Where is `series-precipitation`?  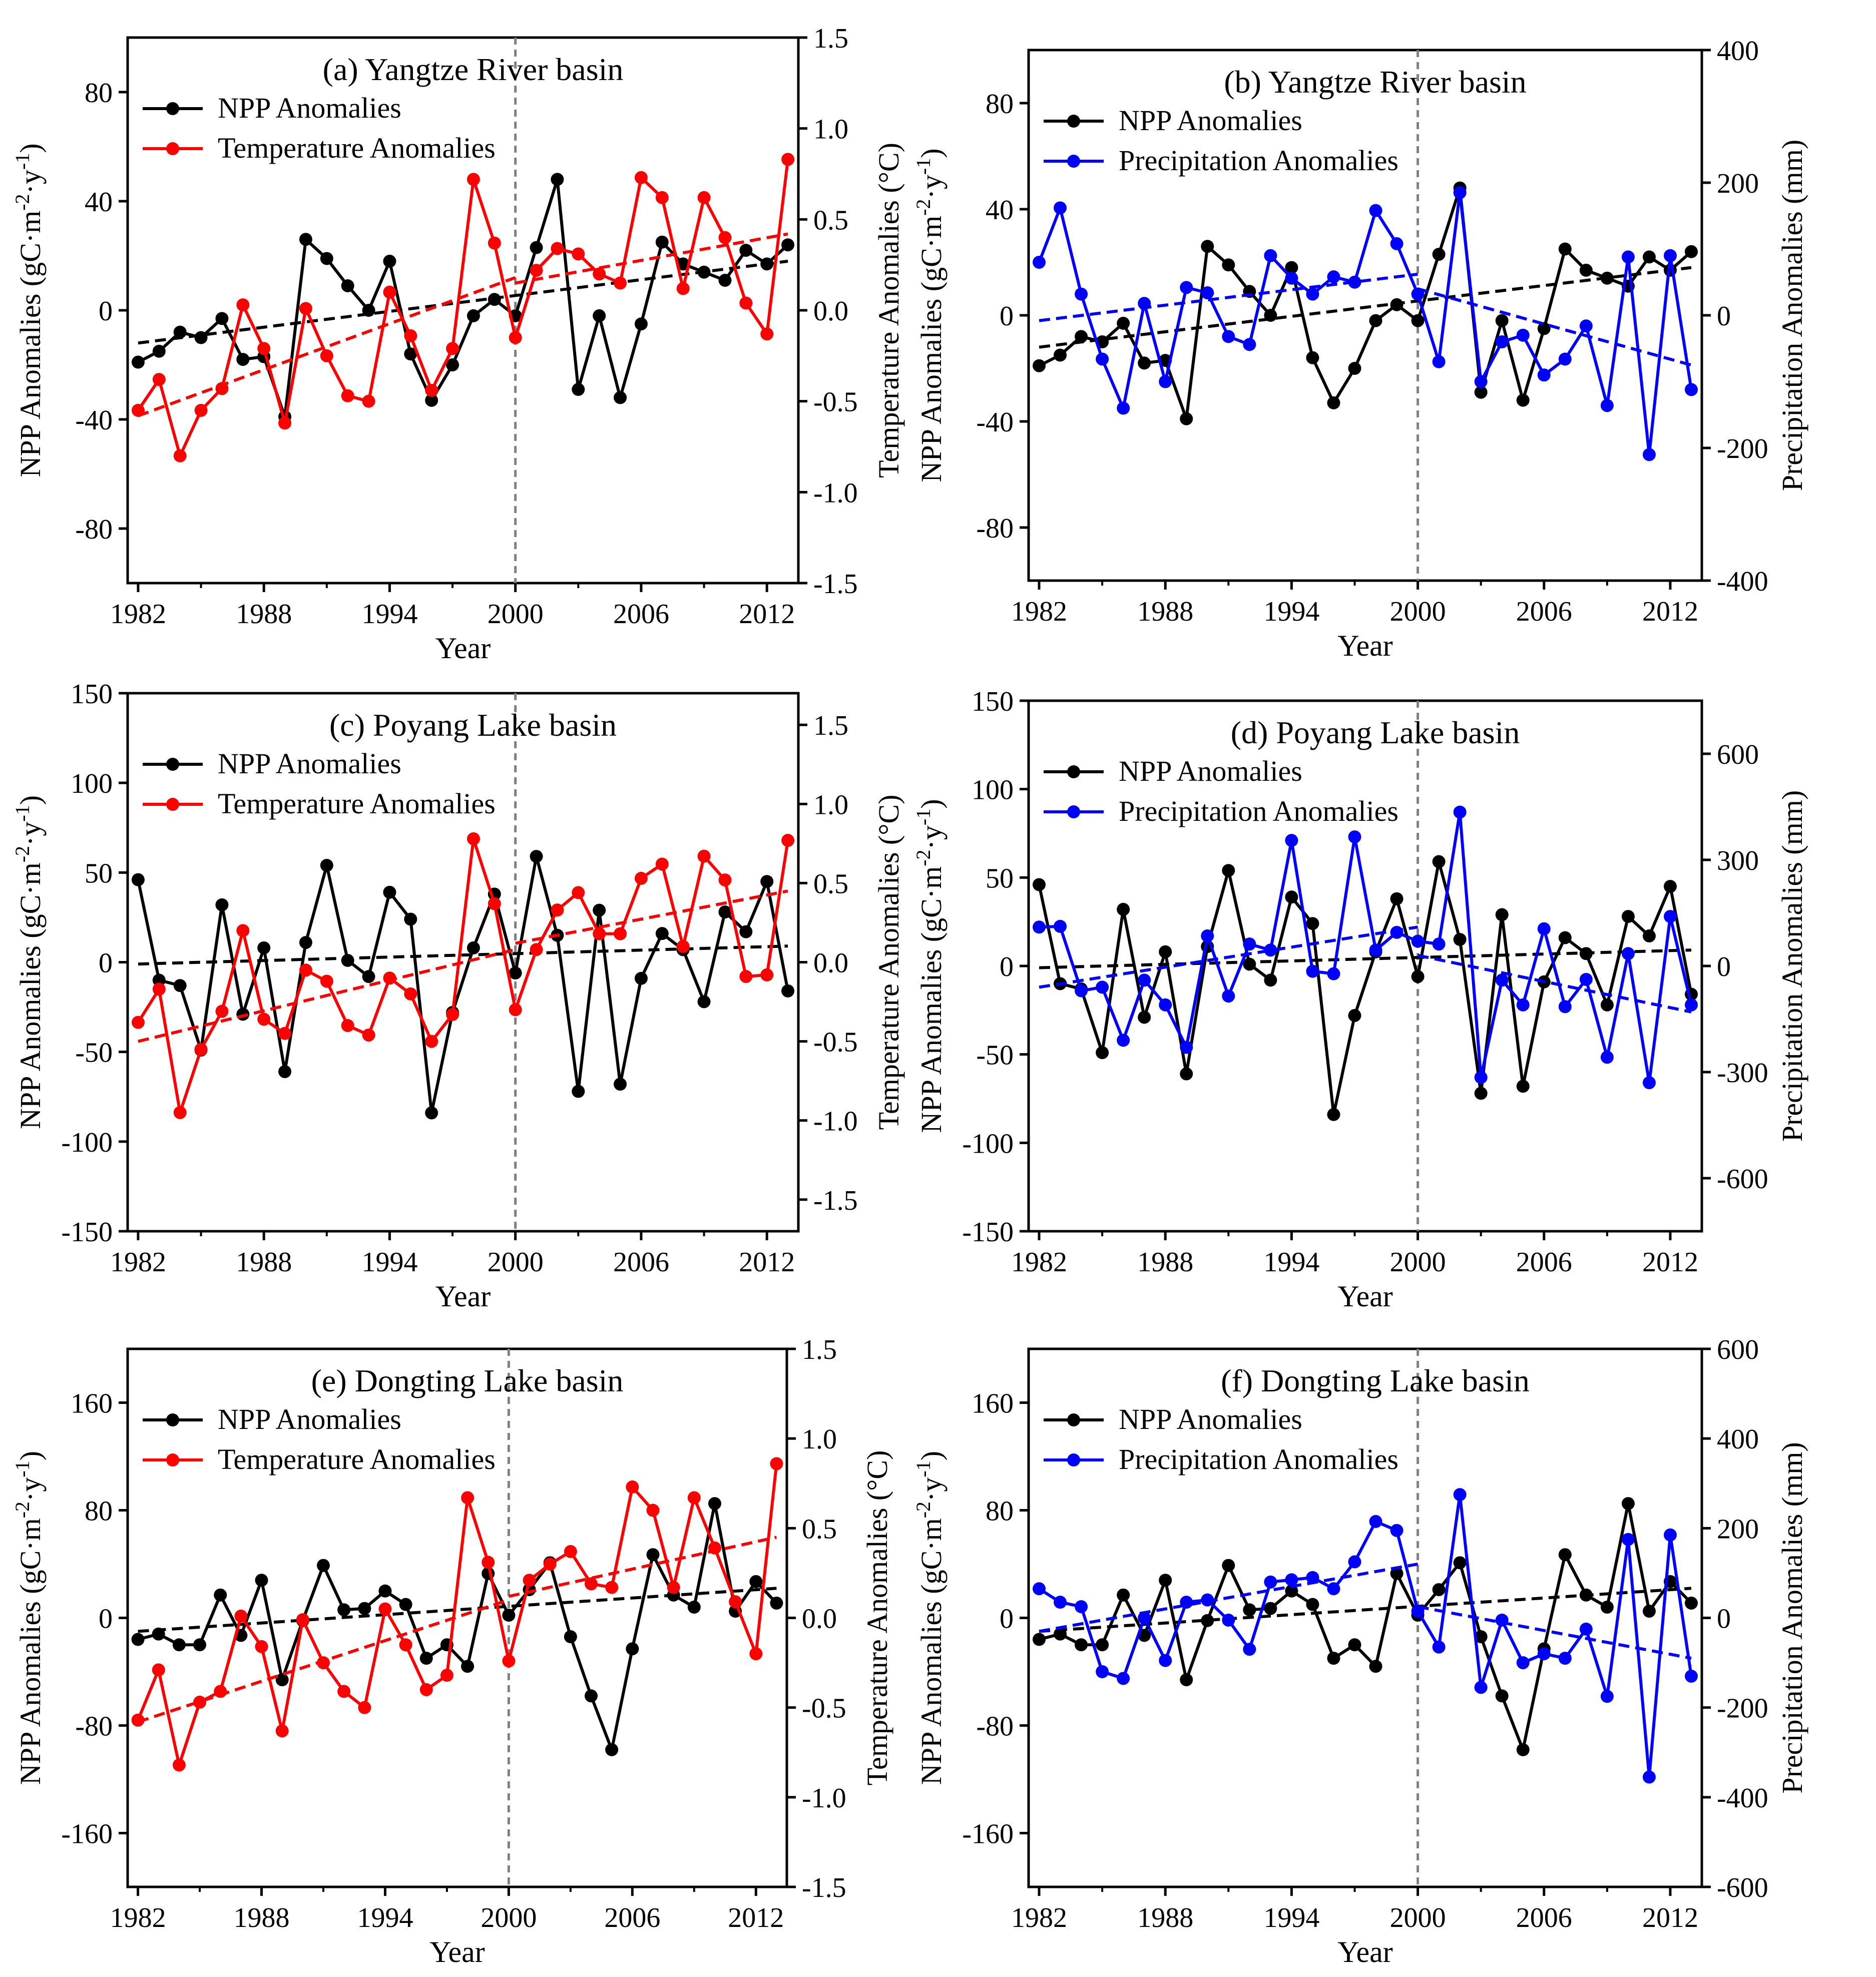
series-precipitation is located at coordinates (1365, 323).